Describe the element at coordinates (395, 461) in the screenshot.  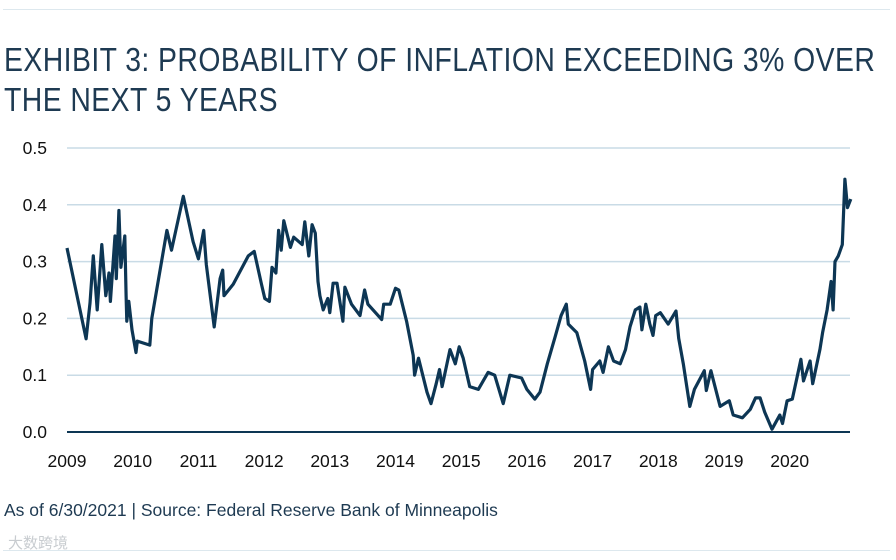
I see `x-tick-label: 2014` at that location.